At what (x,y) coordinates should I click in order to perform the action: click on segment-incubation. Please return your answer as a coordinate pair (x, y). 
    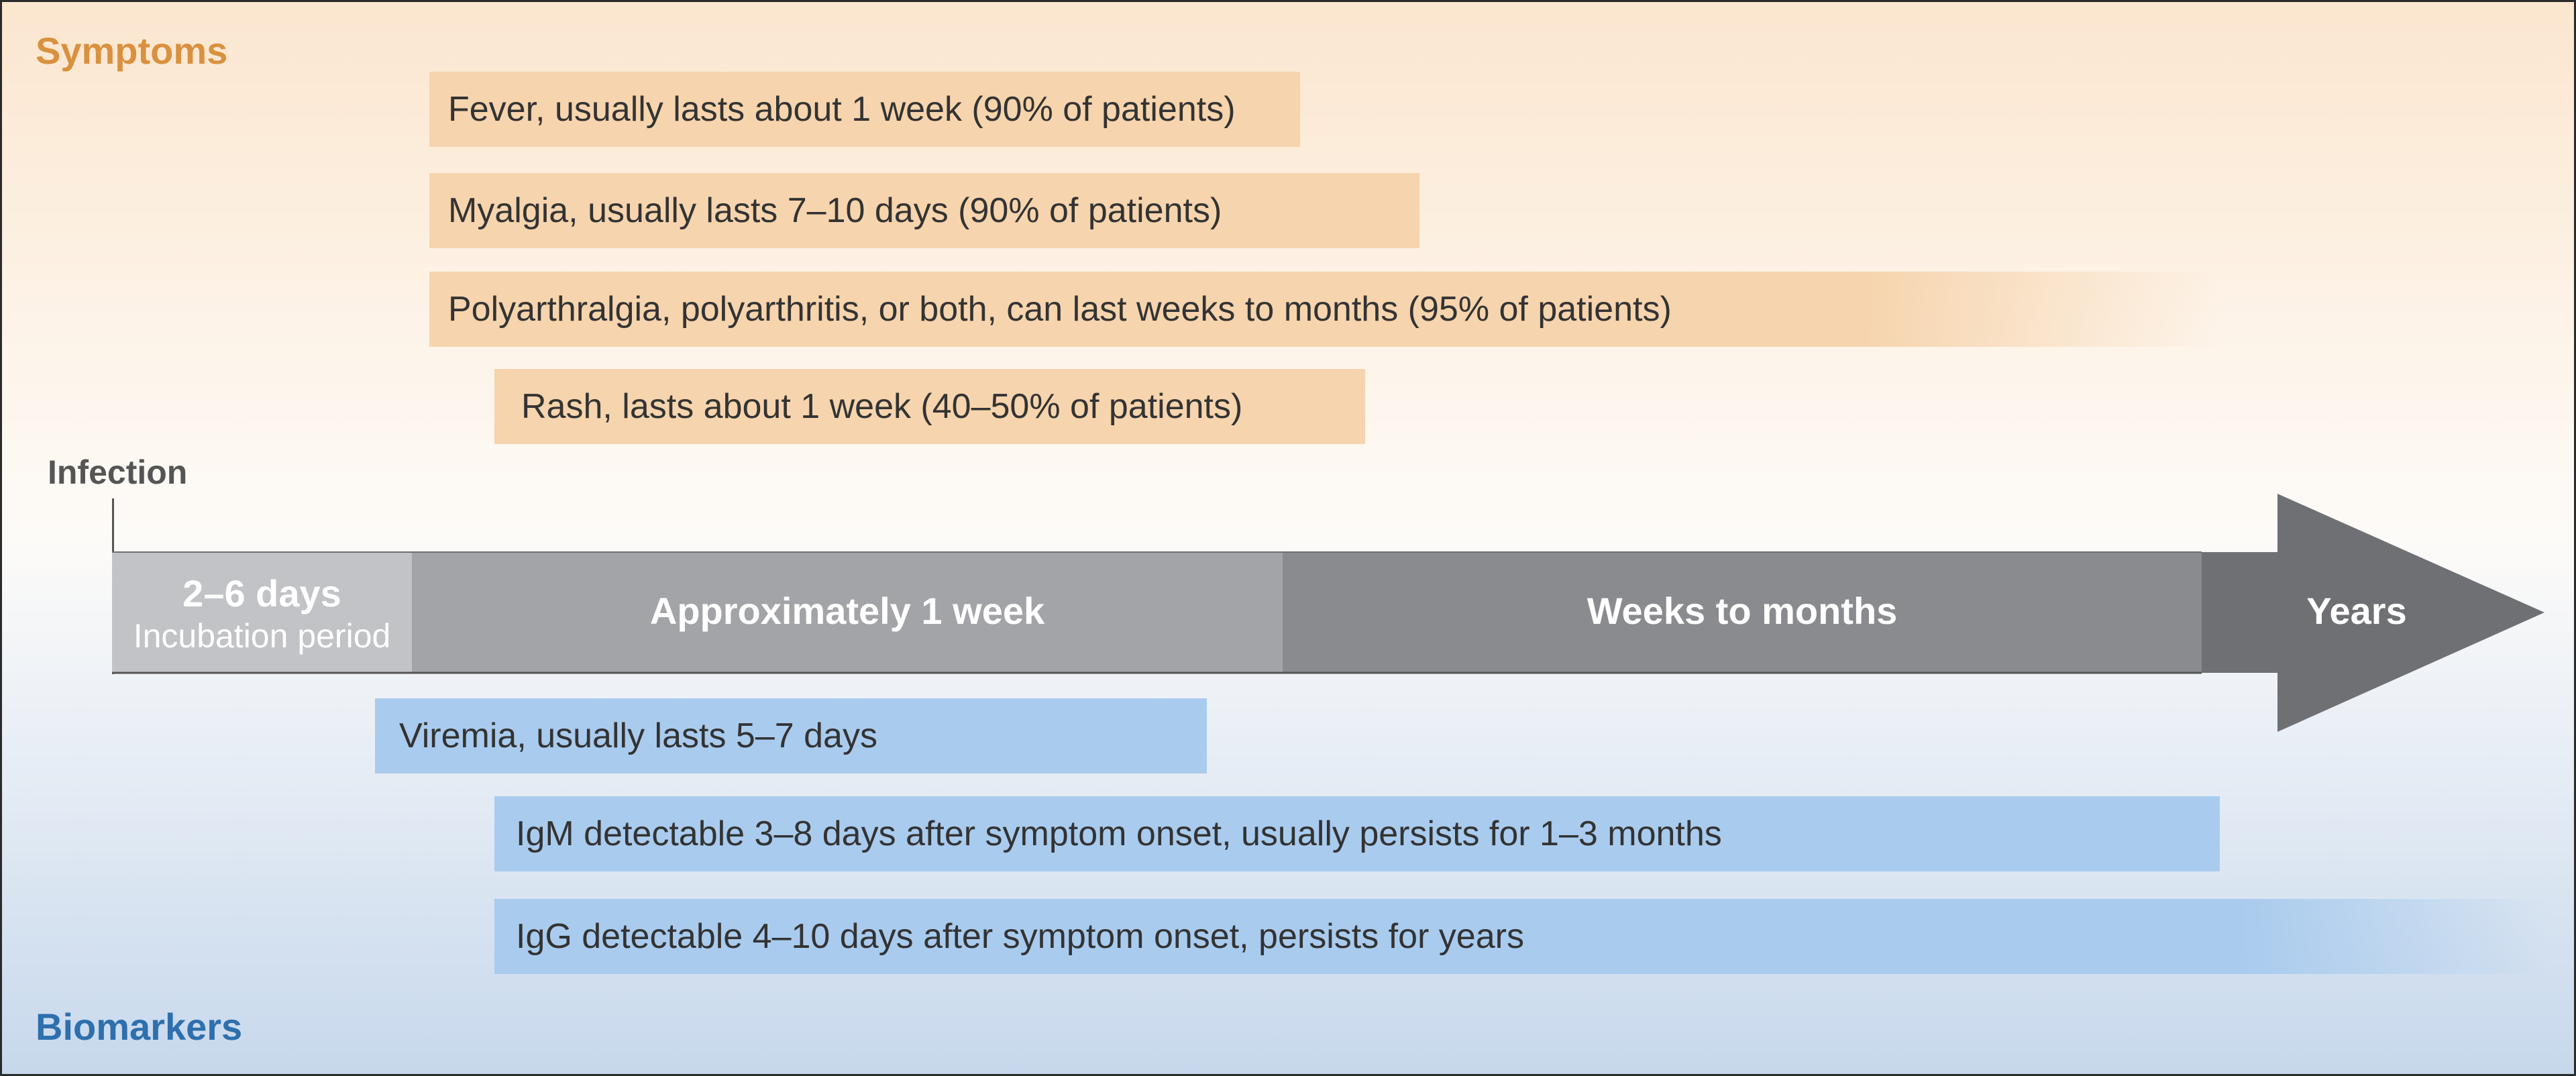
    Looking at the image, I should click on (262, 612).